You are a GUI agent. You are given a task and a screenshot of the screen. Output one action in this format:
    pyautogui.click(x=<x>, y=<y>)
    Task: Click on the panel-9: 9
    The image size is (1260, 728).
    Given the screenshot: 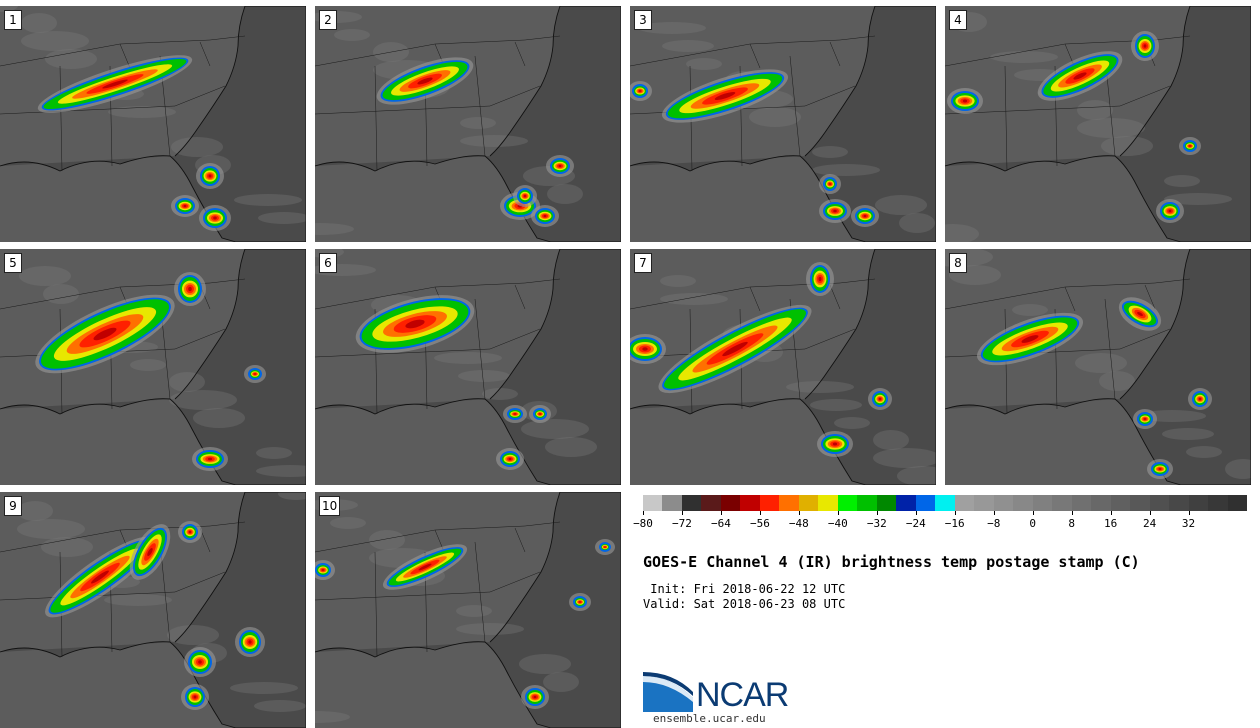 What is the action you would take?
    pyautogui.click(x=153, y=610)
    